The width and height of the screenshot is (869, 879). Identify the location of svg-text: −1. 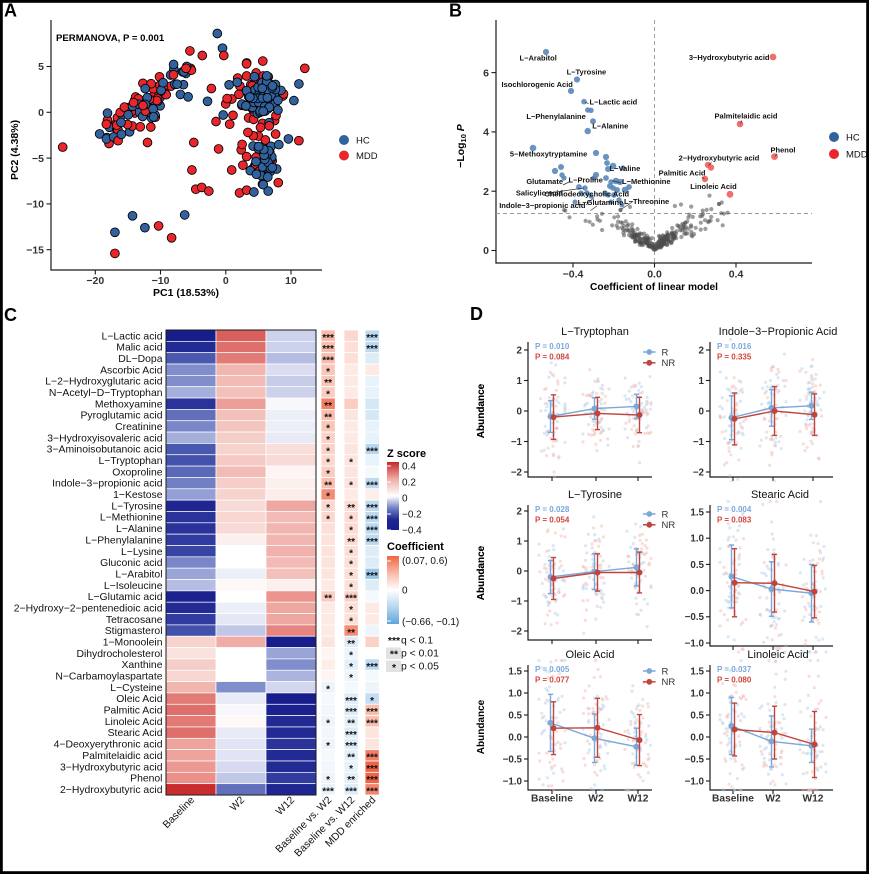
(517, 601).